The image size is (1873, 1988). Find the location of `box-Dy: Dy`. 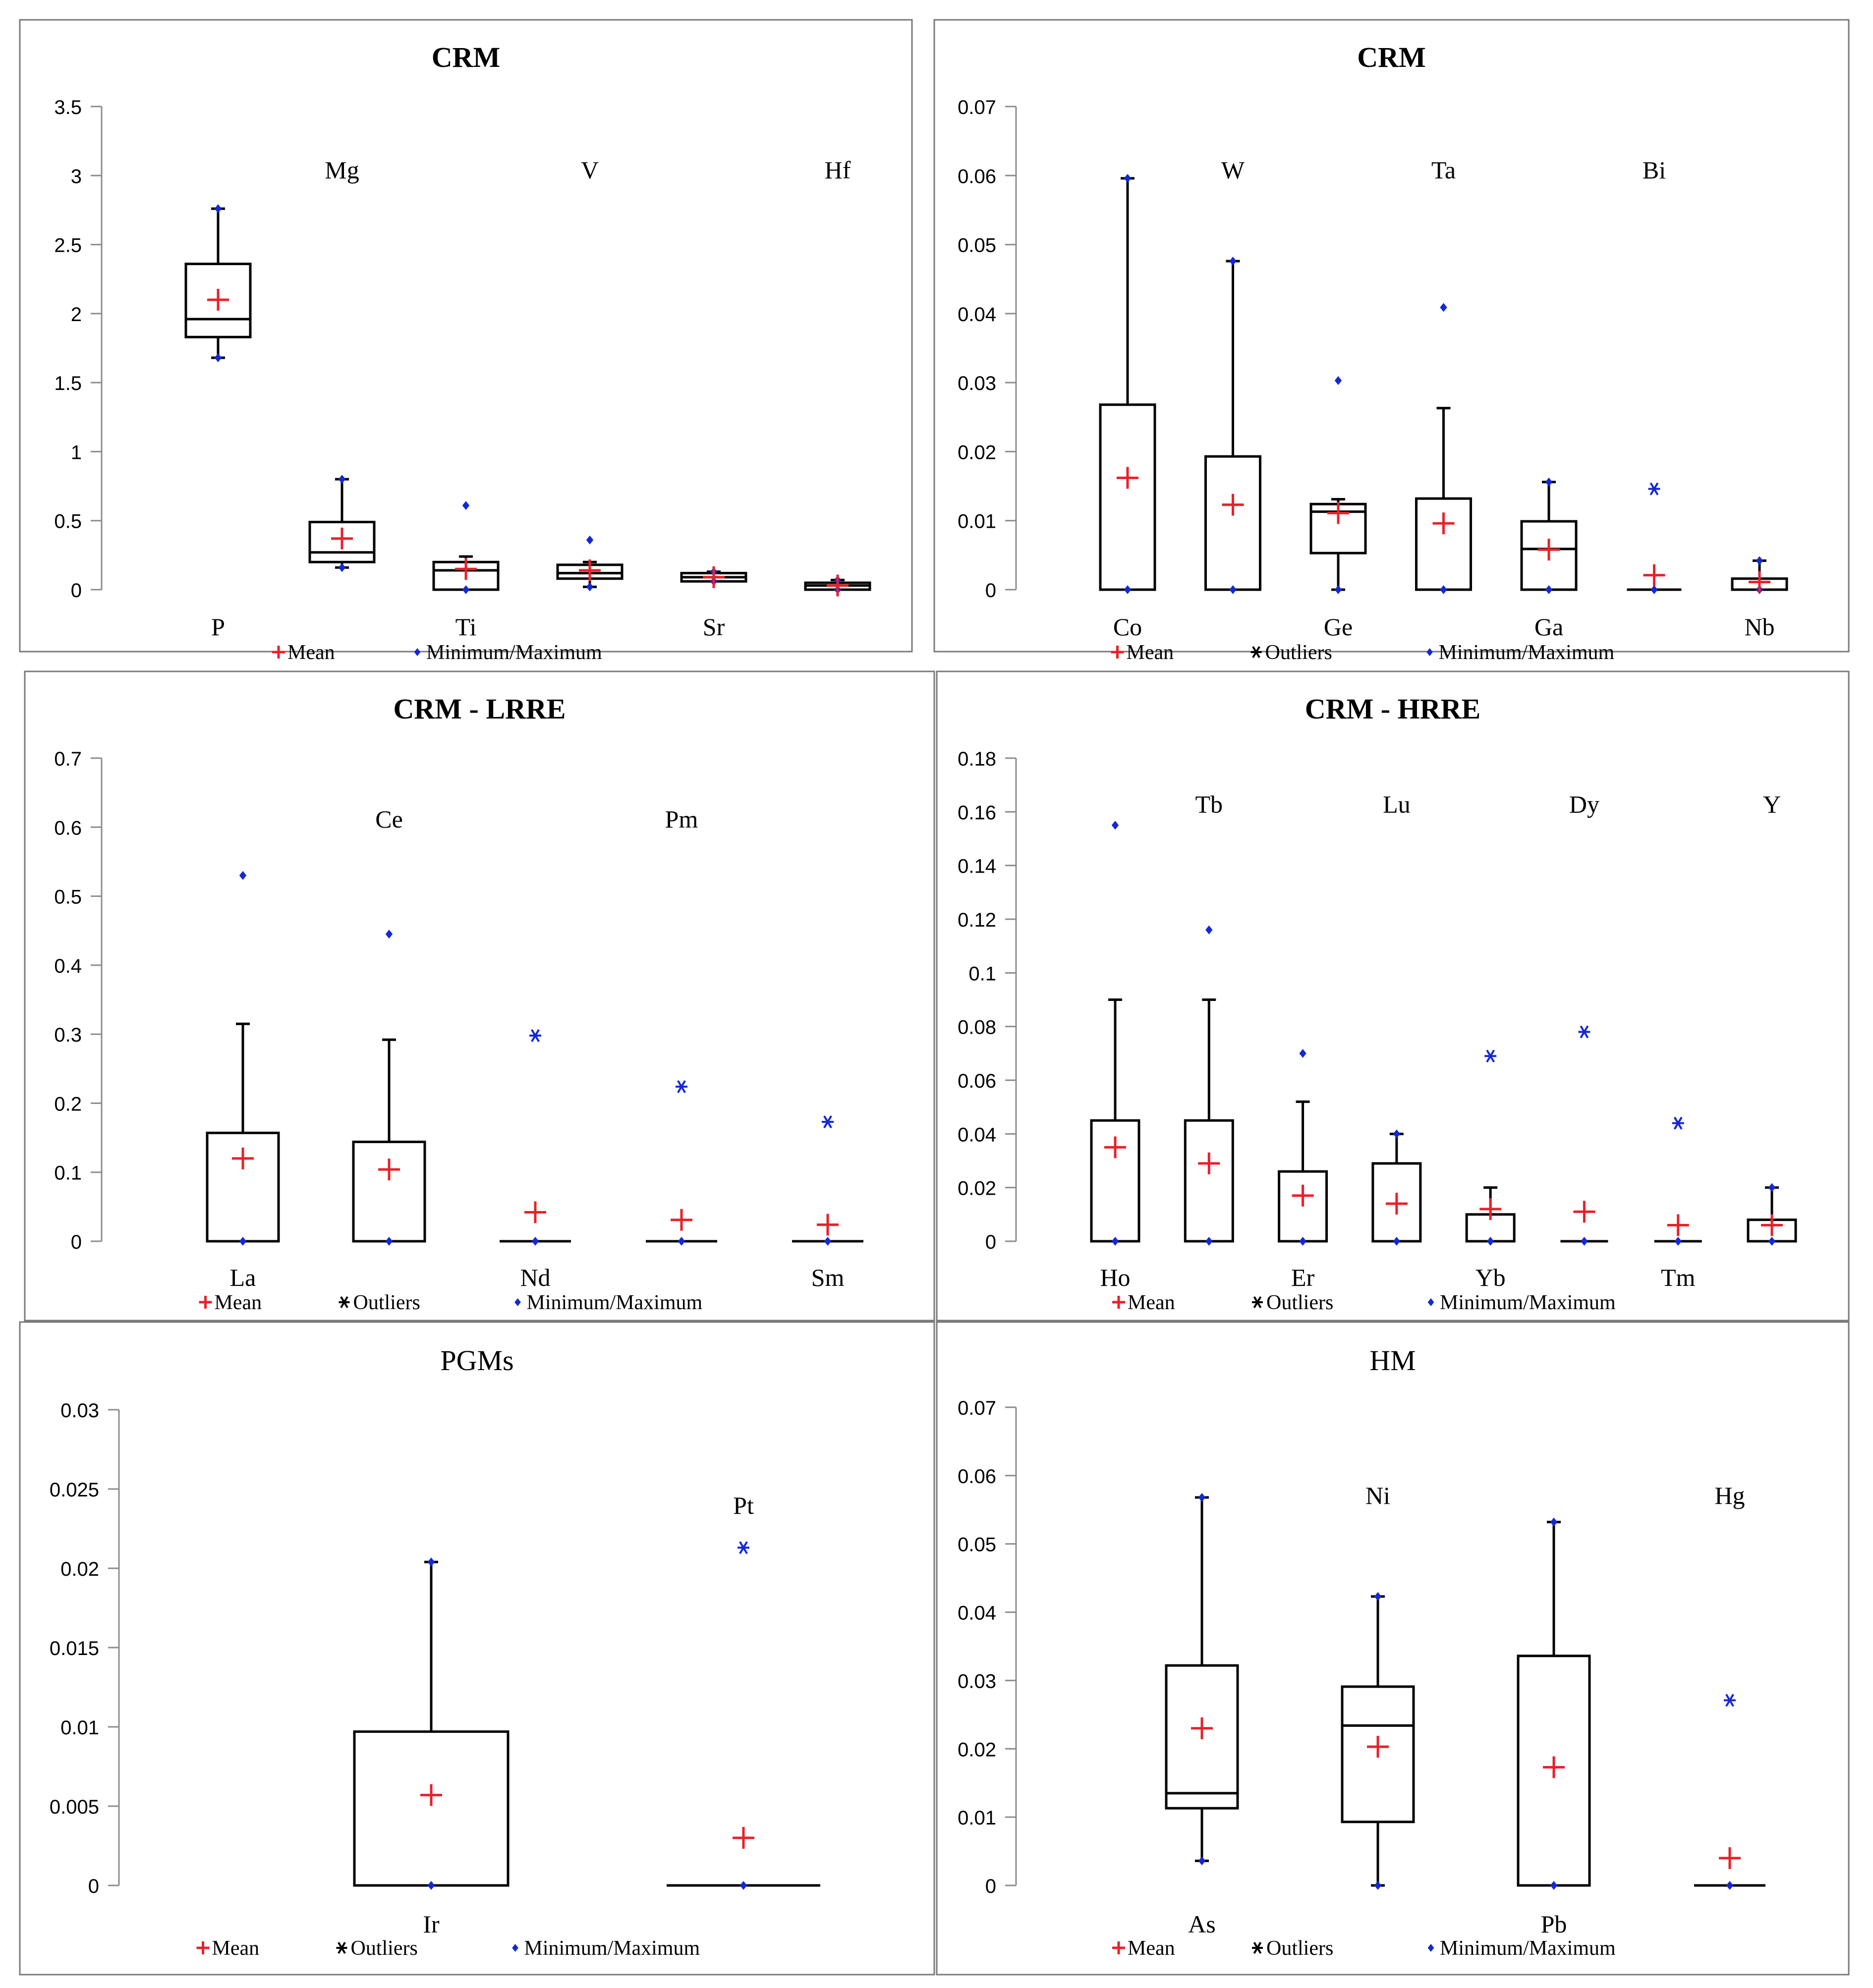

box-Dy: Dy is located at coordinates (1584, 1018).